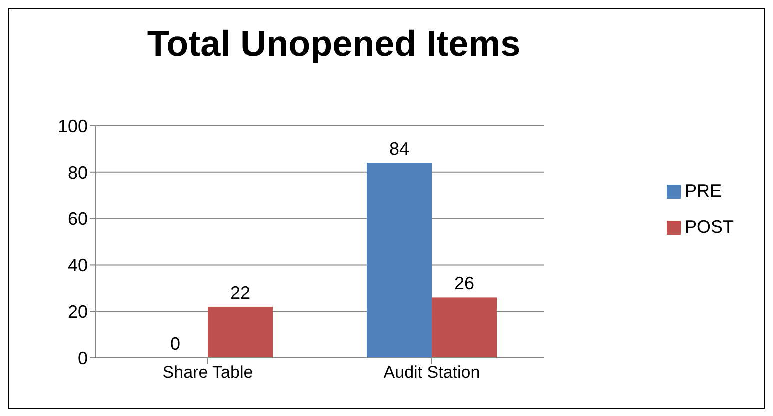 The image size is (773, 416). Describe the element at coordinates (208, 372) in the screenshot. I see `x-tick-label: Share Table` at that location.